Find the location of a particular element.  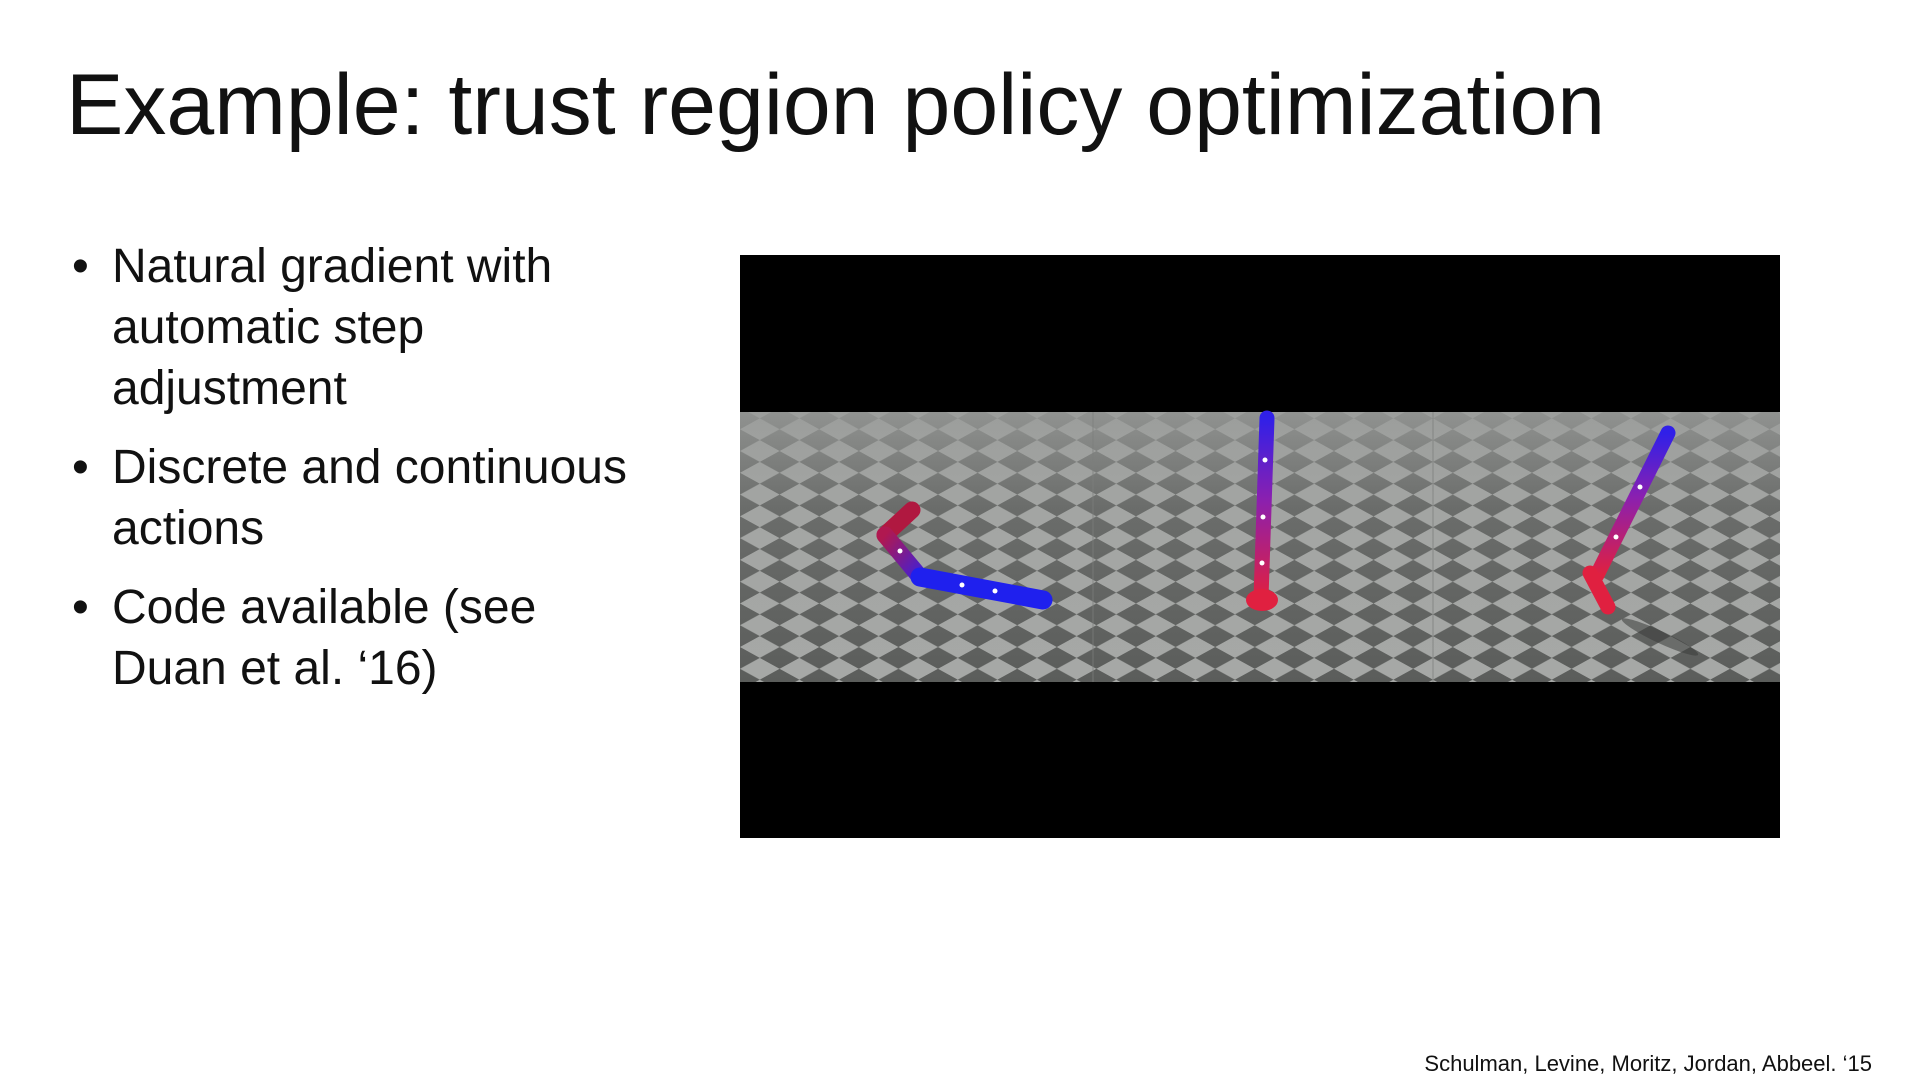

bullet-text: Code available (see Duan et al. ‘16) is located at coordinates (324, 638).